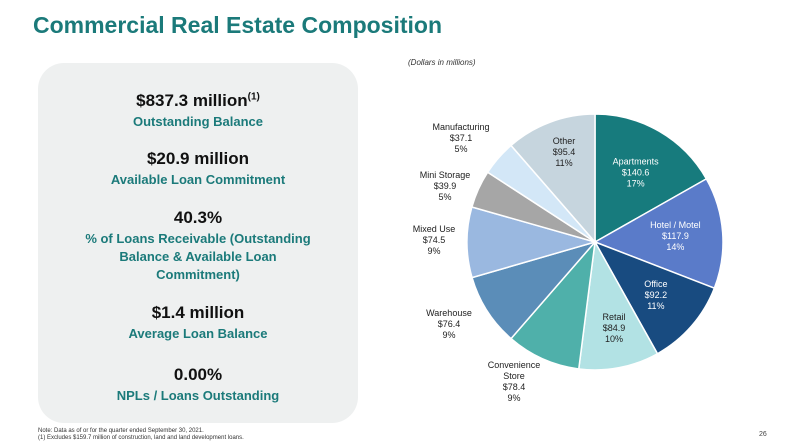 This screenshot has height=448, width=800. I want to click on pie-label-apartments: Apartments $140.6 17%, so click(636, 172).